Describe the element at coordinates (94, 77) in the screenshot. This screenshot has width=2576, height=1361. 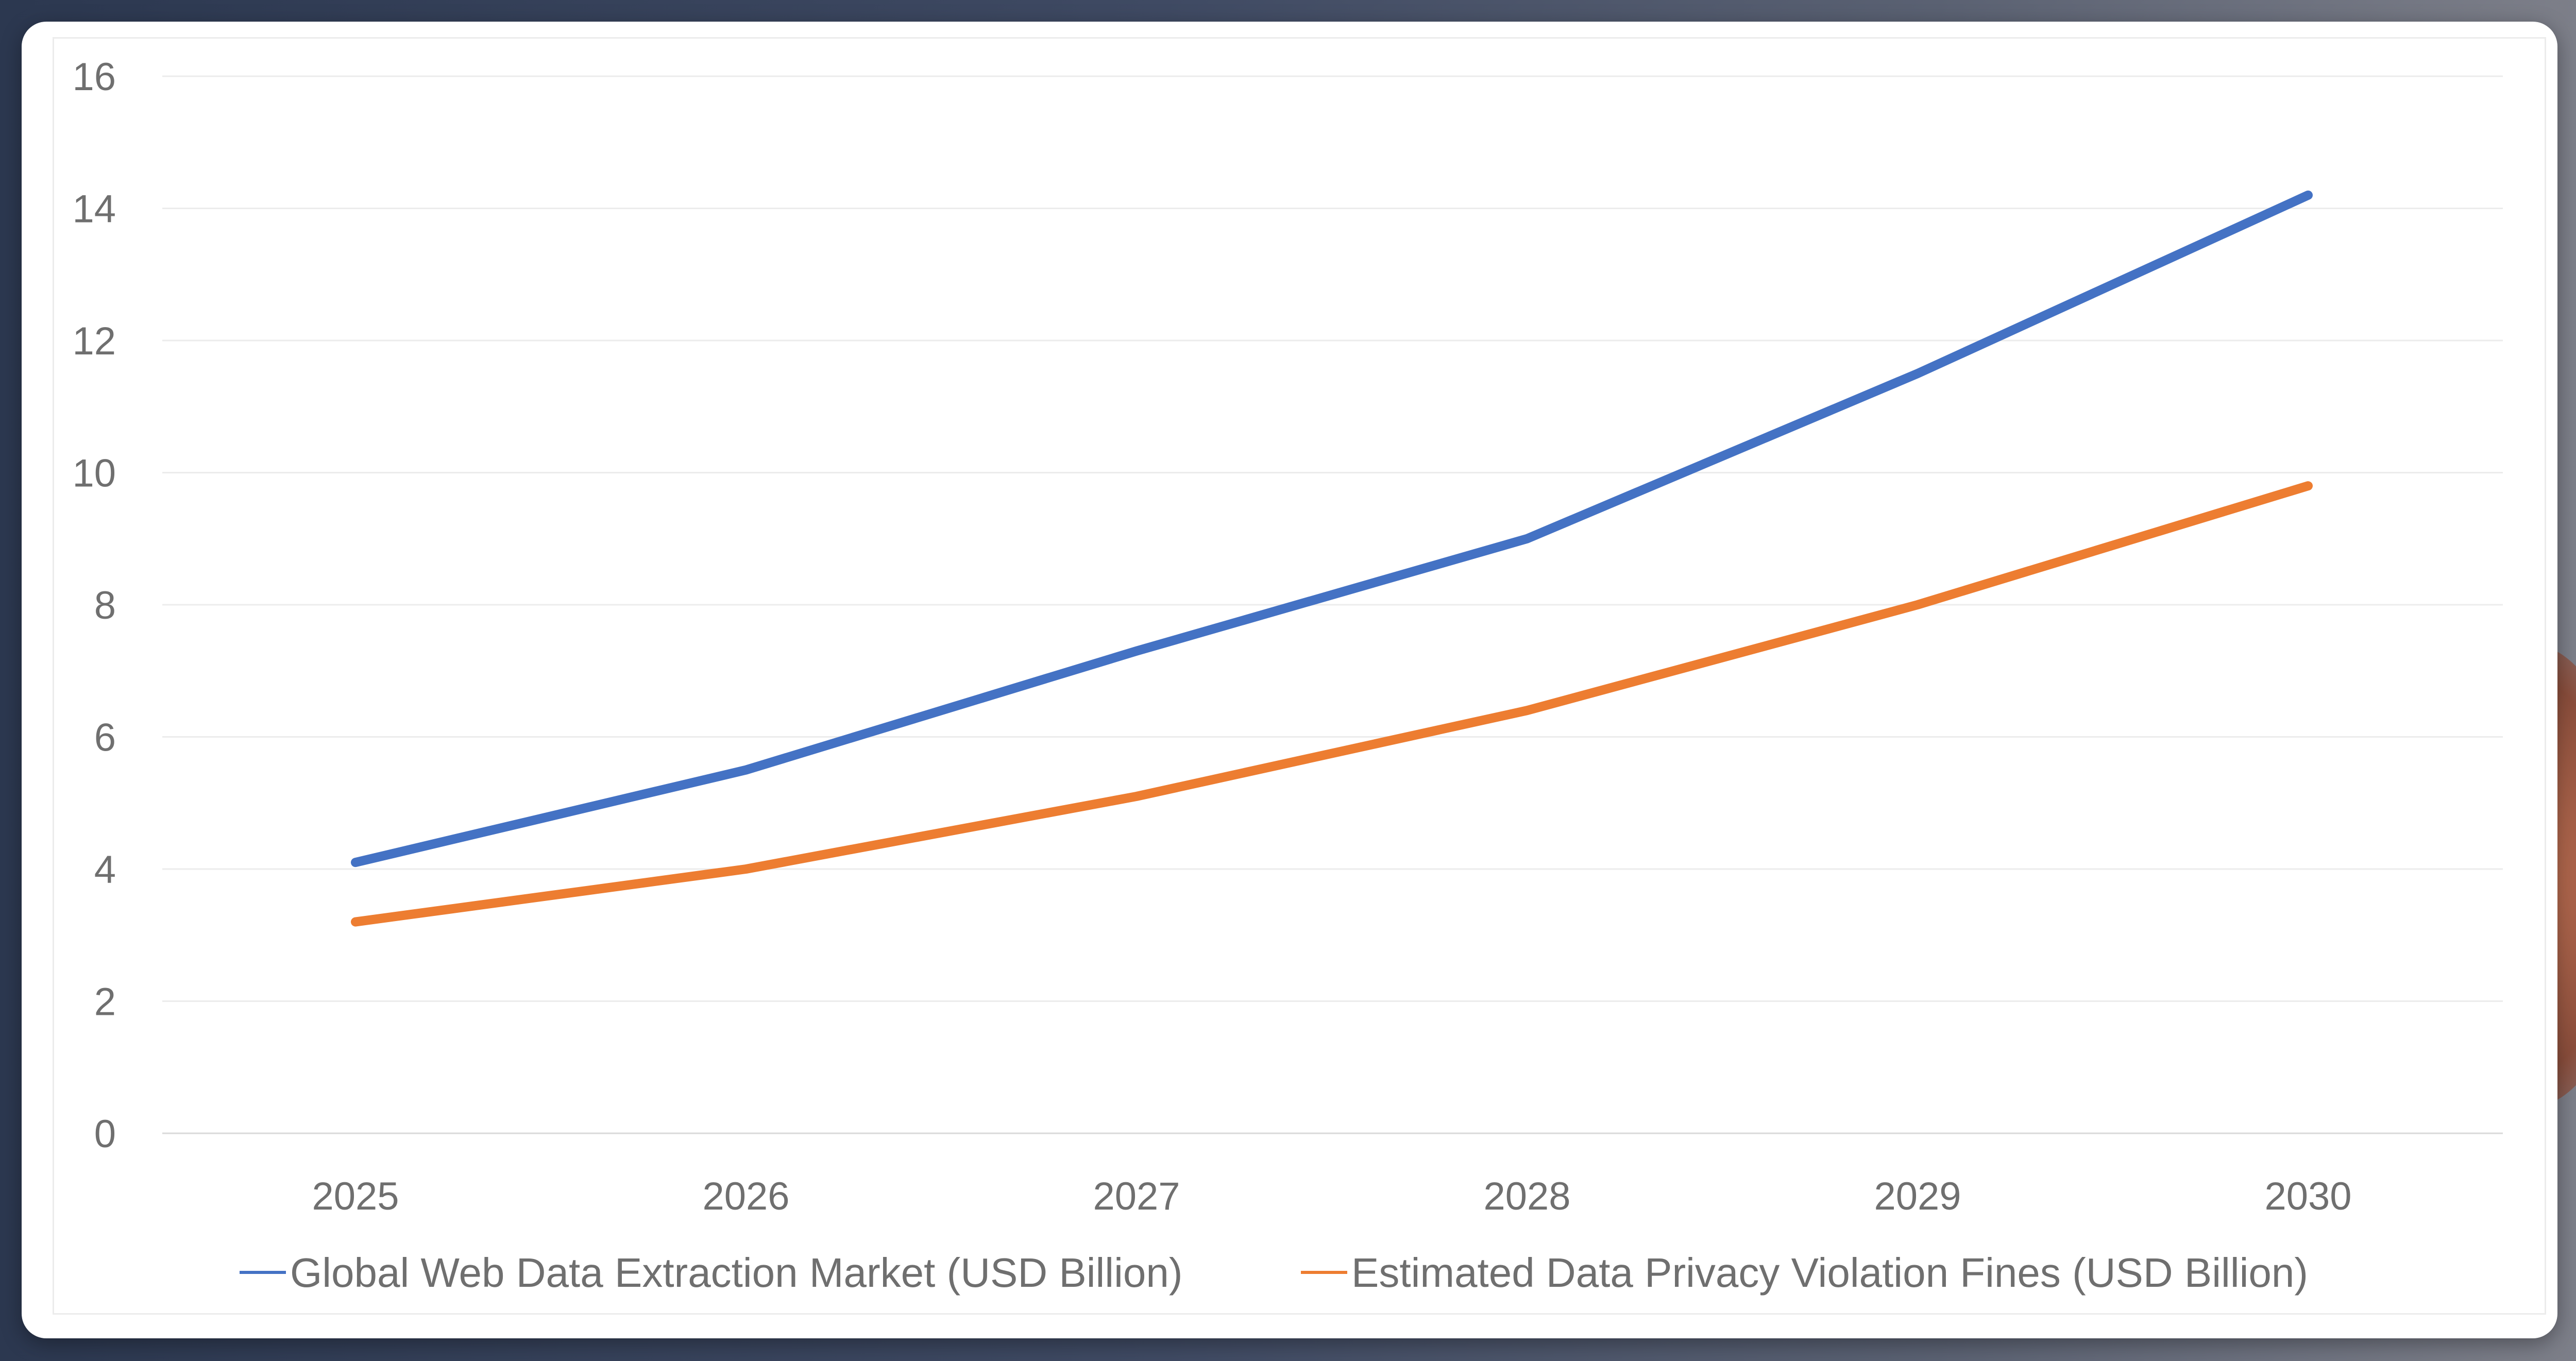
I see `y-tick-label: 16` at that location.